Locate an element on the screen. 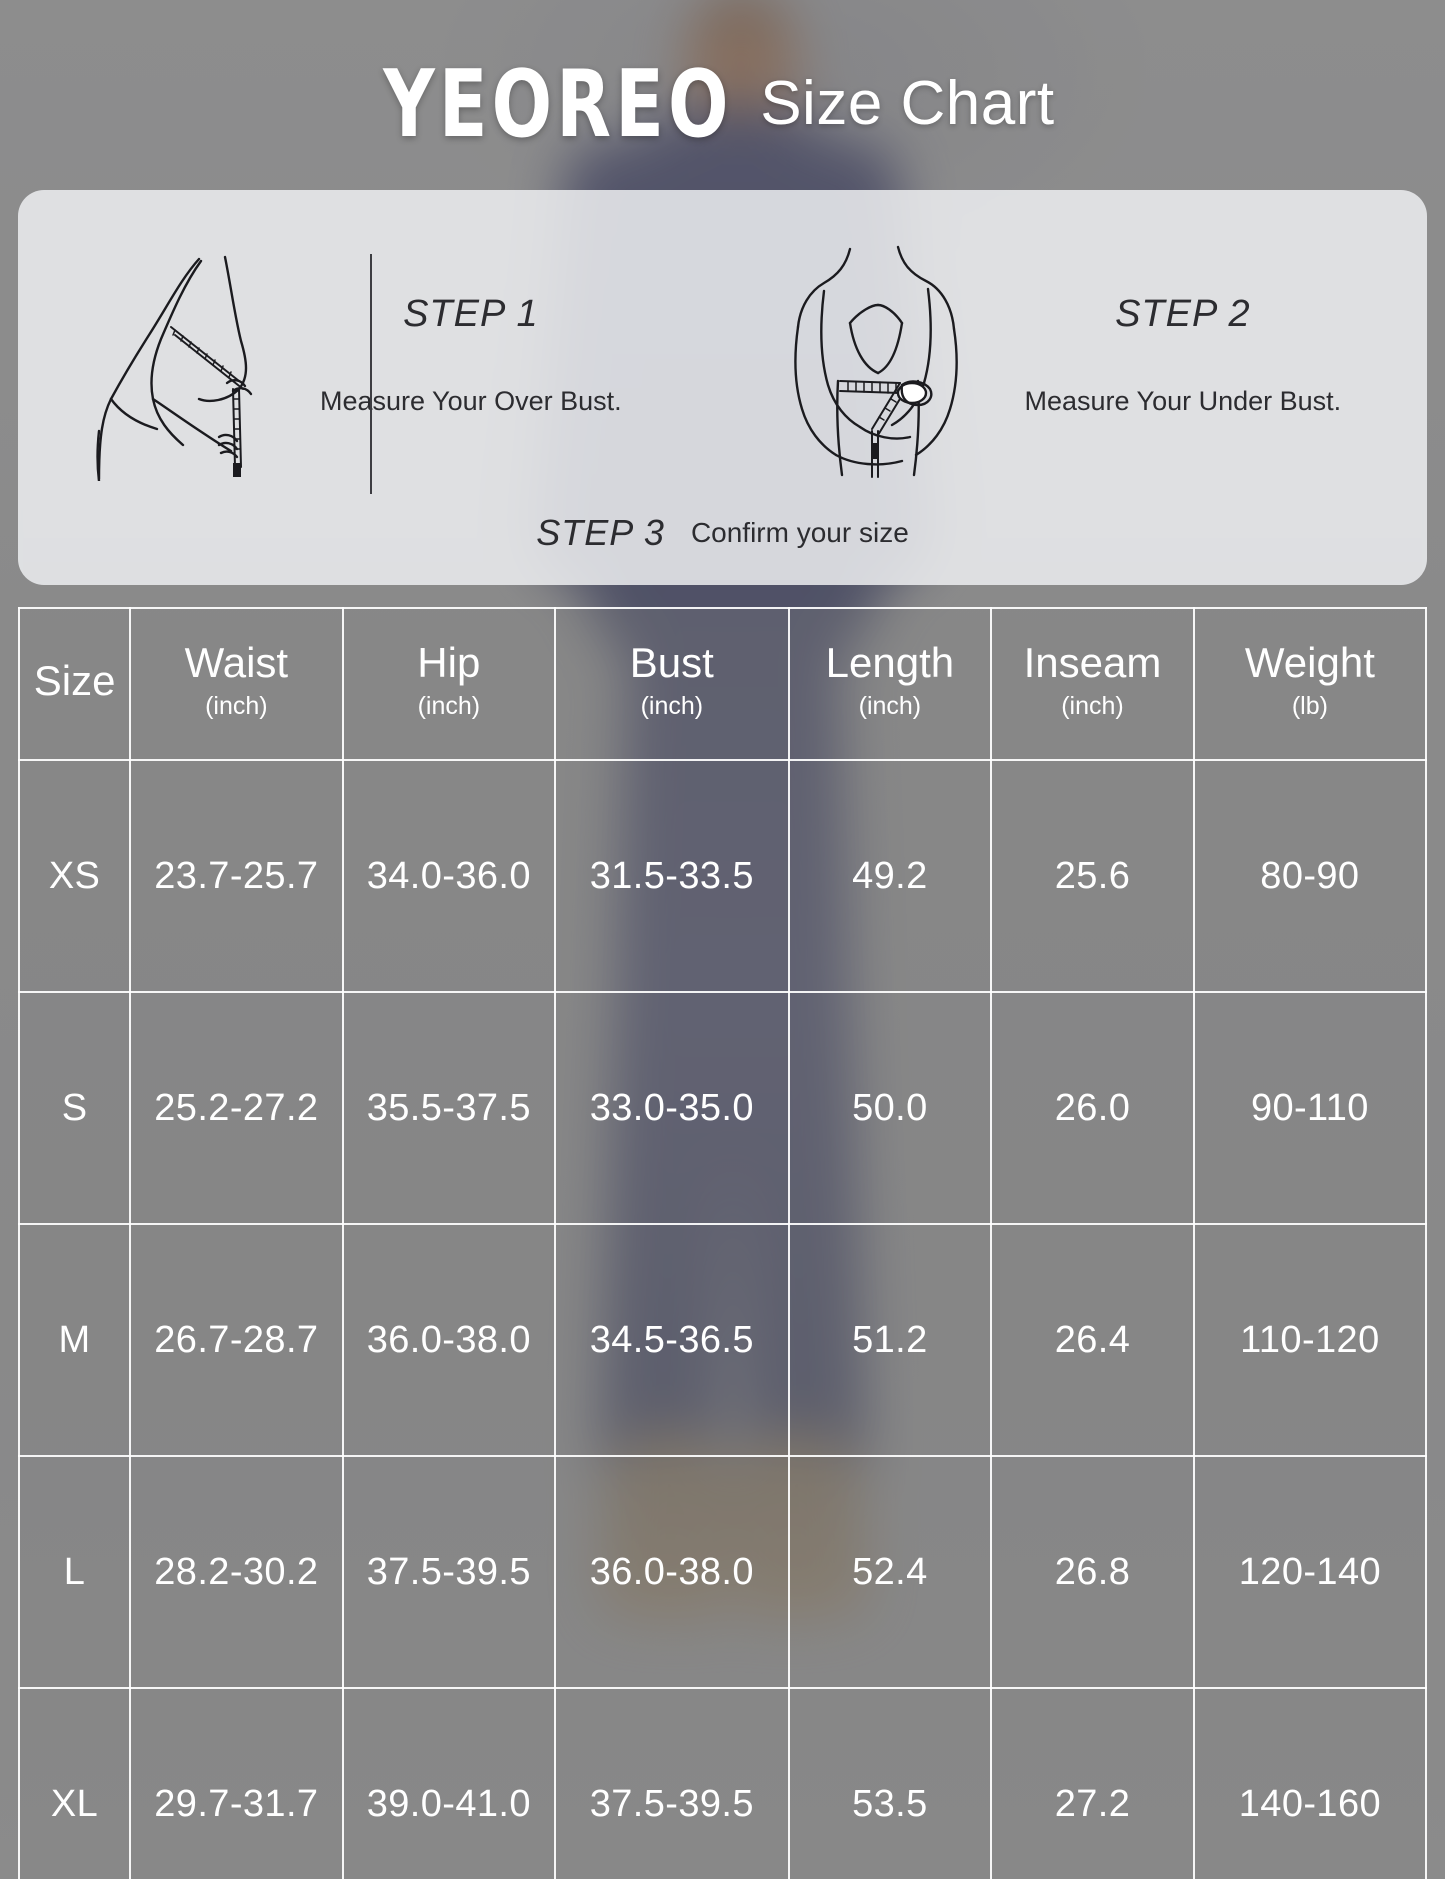 This screenshot has width=1445, height=1879. column-header-bust-label: Bust is located at coordinates (671, 663).